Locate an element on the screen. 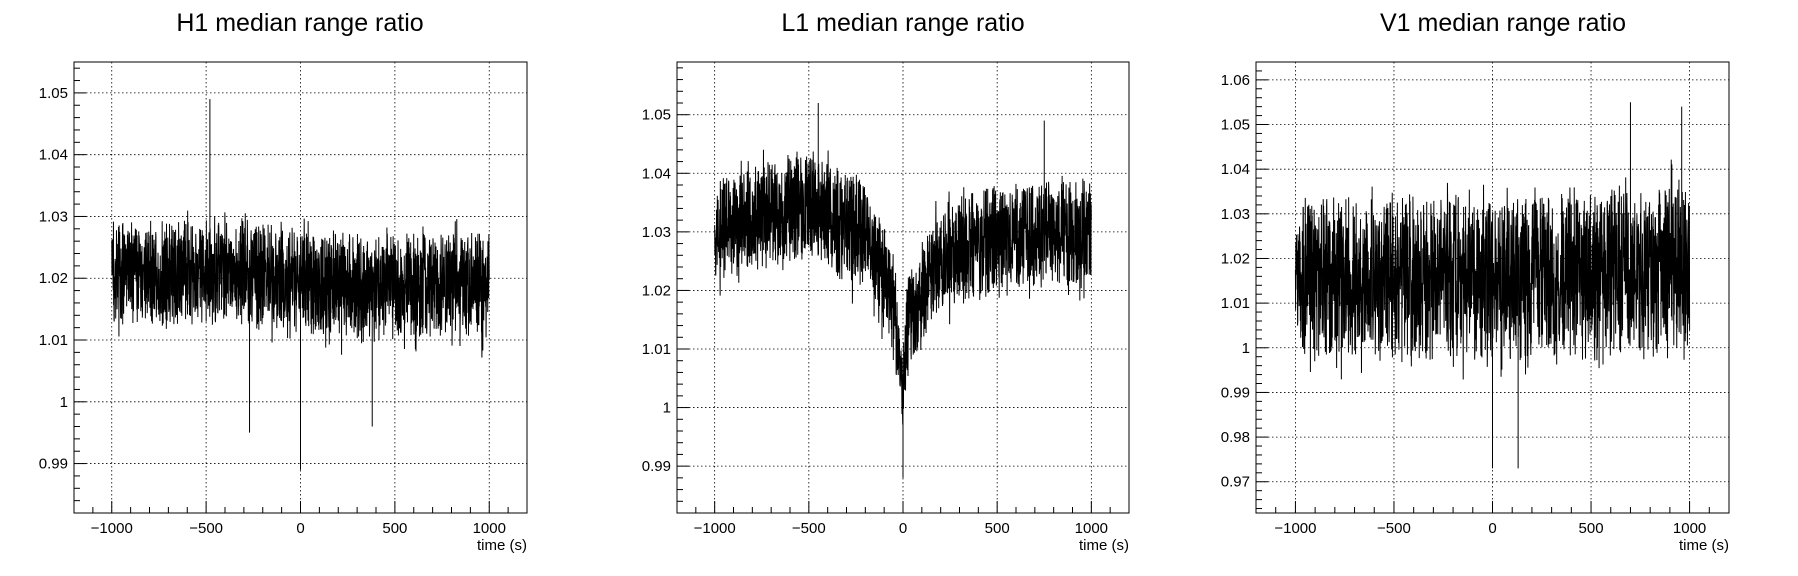 Image resolution: width=1798 pixels, height=576 pixels. chart-title: V1 median range ratio is located at coordinates (1503, 23).